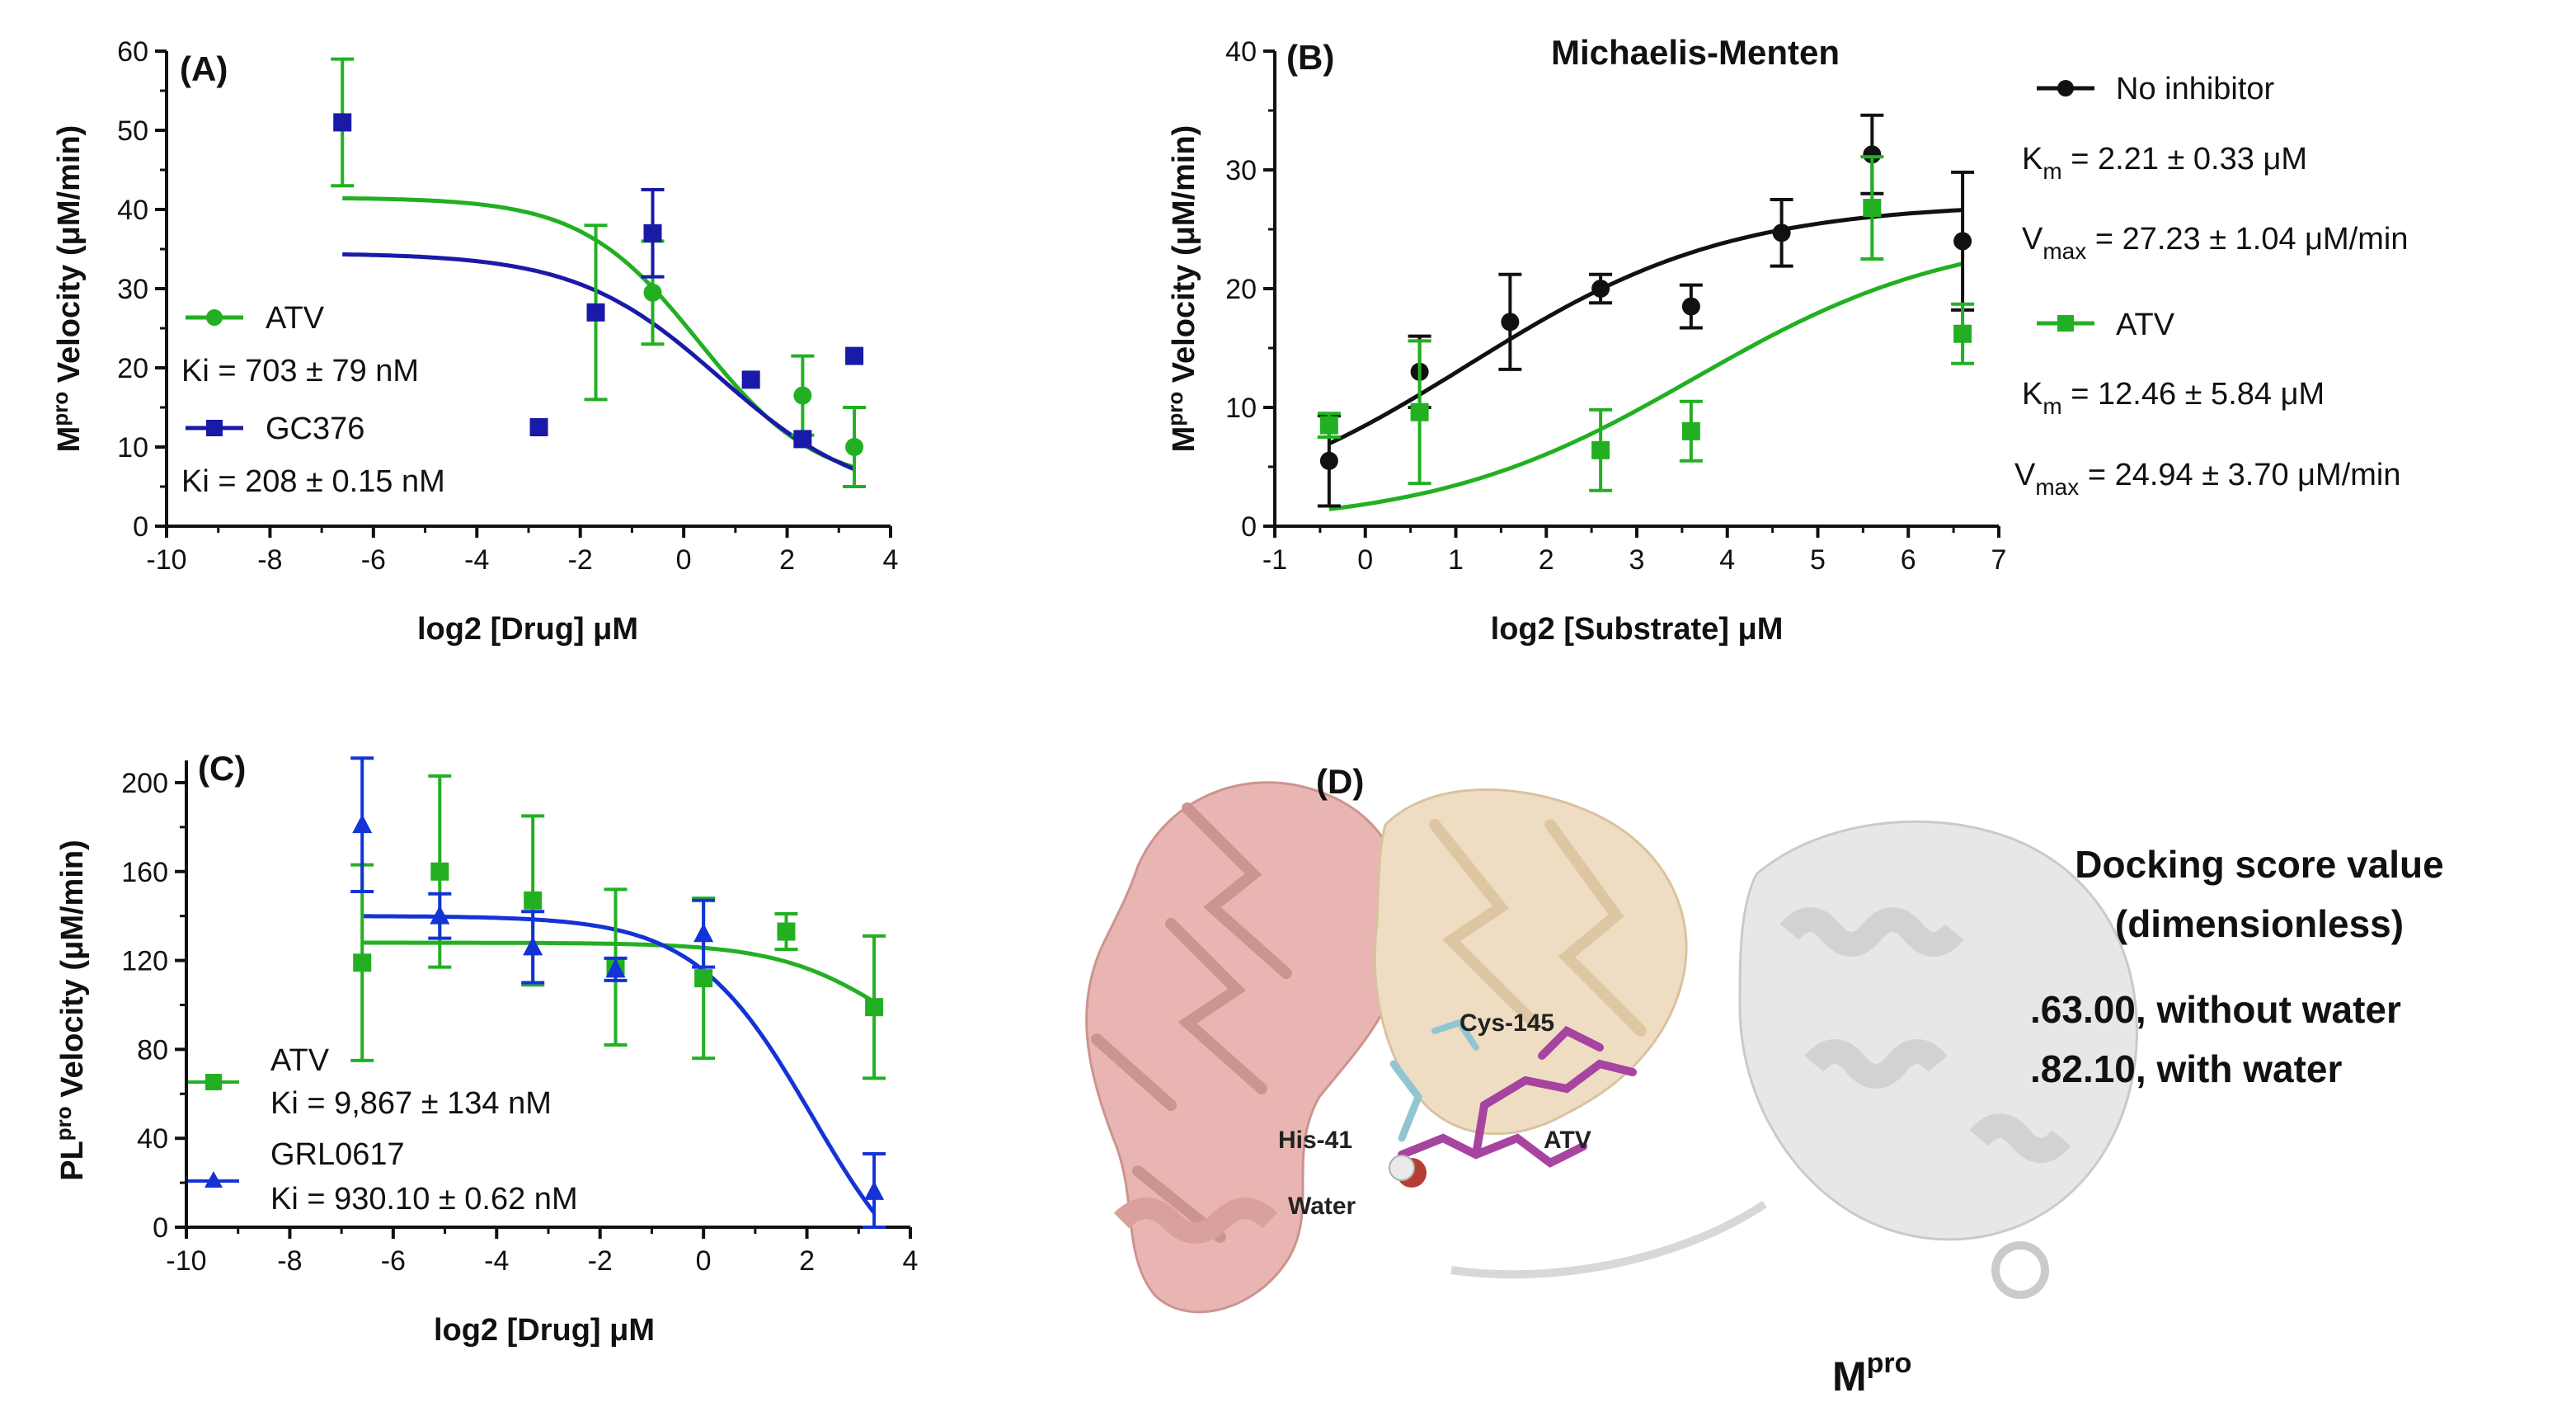 This screenshot has width=2576, height=1407. What do you see at coordinates (315, 429) in the screenshot?
I see `legend-gc376-name: GC376` at bounding box center [315, 429].